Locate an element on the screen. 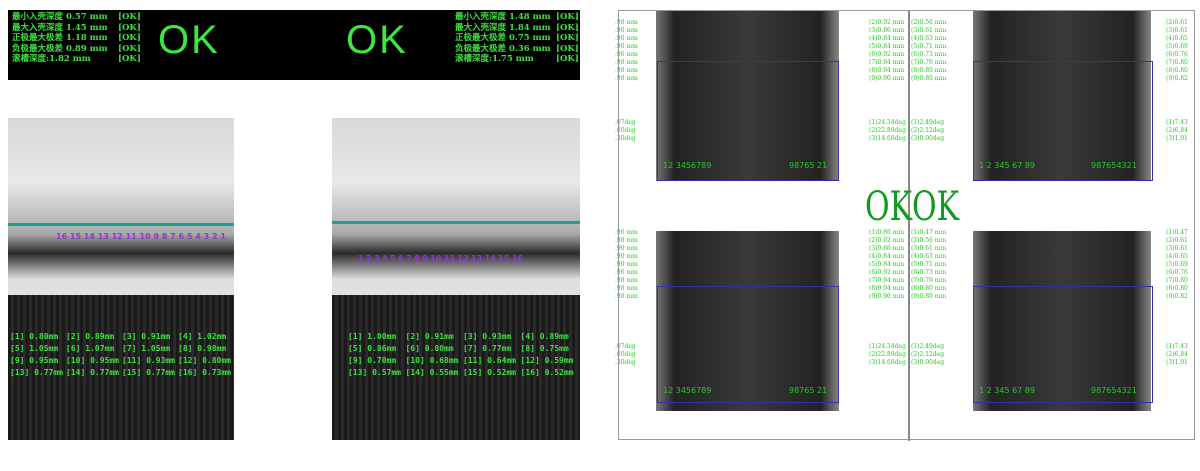 The height and width of the screenshot is (471, 1200). measurement: (7)0.80 is located at coordinates (1177, 280).